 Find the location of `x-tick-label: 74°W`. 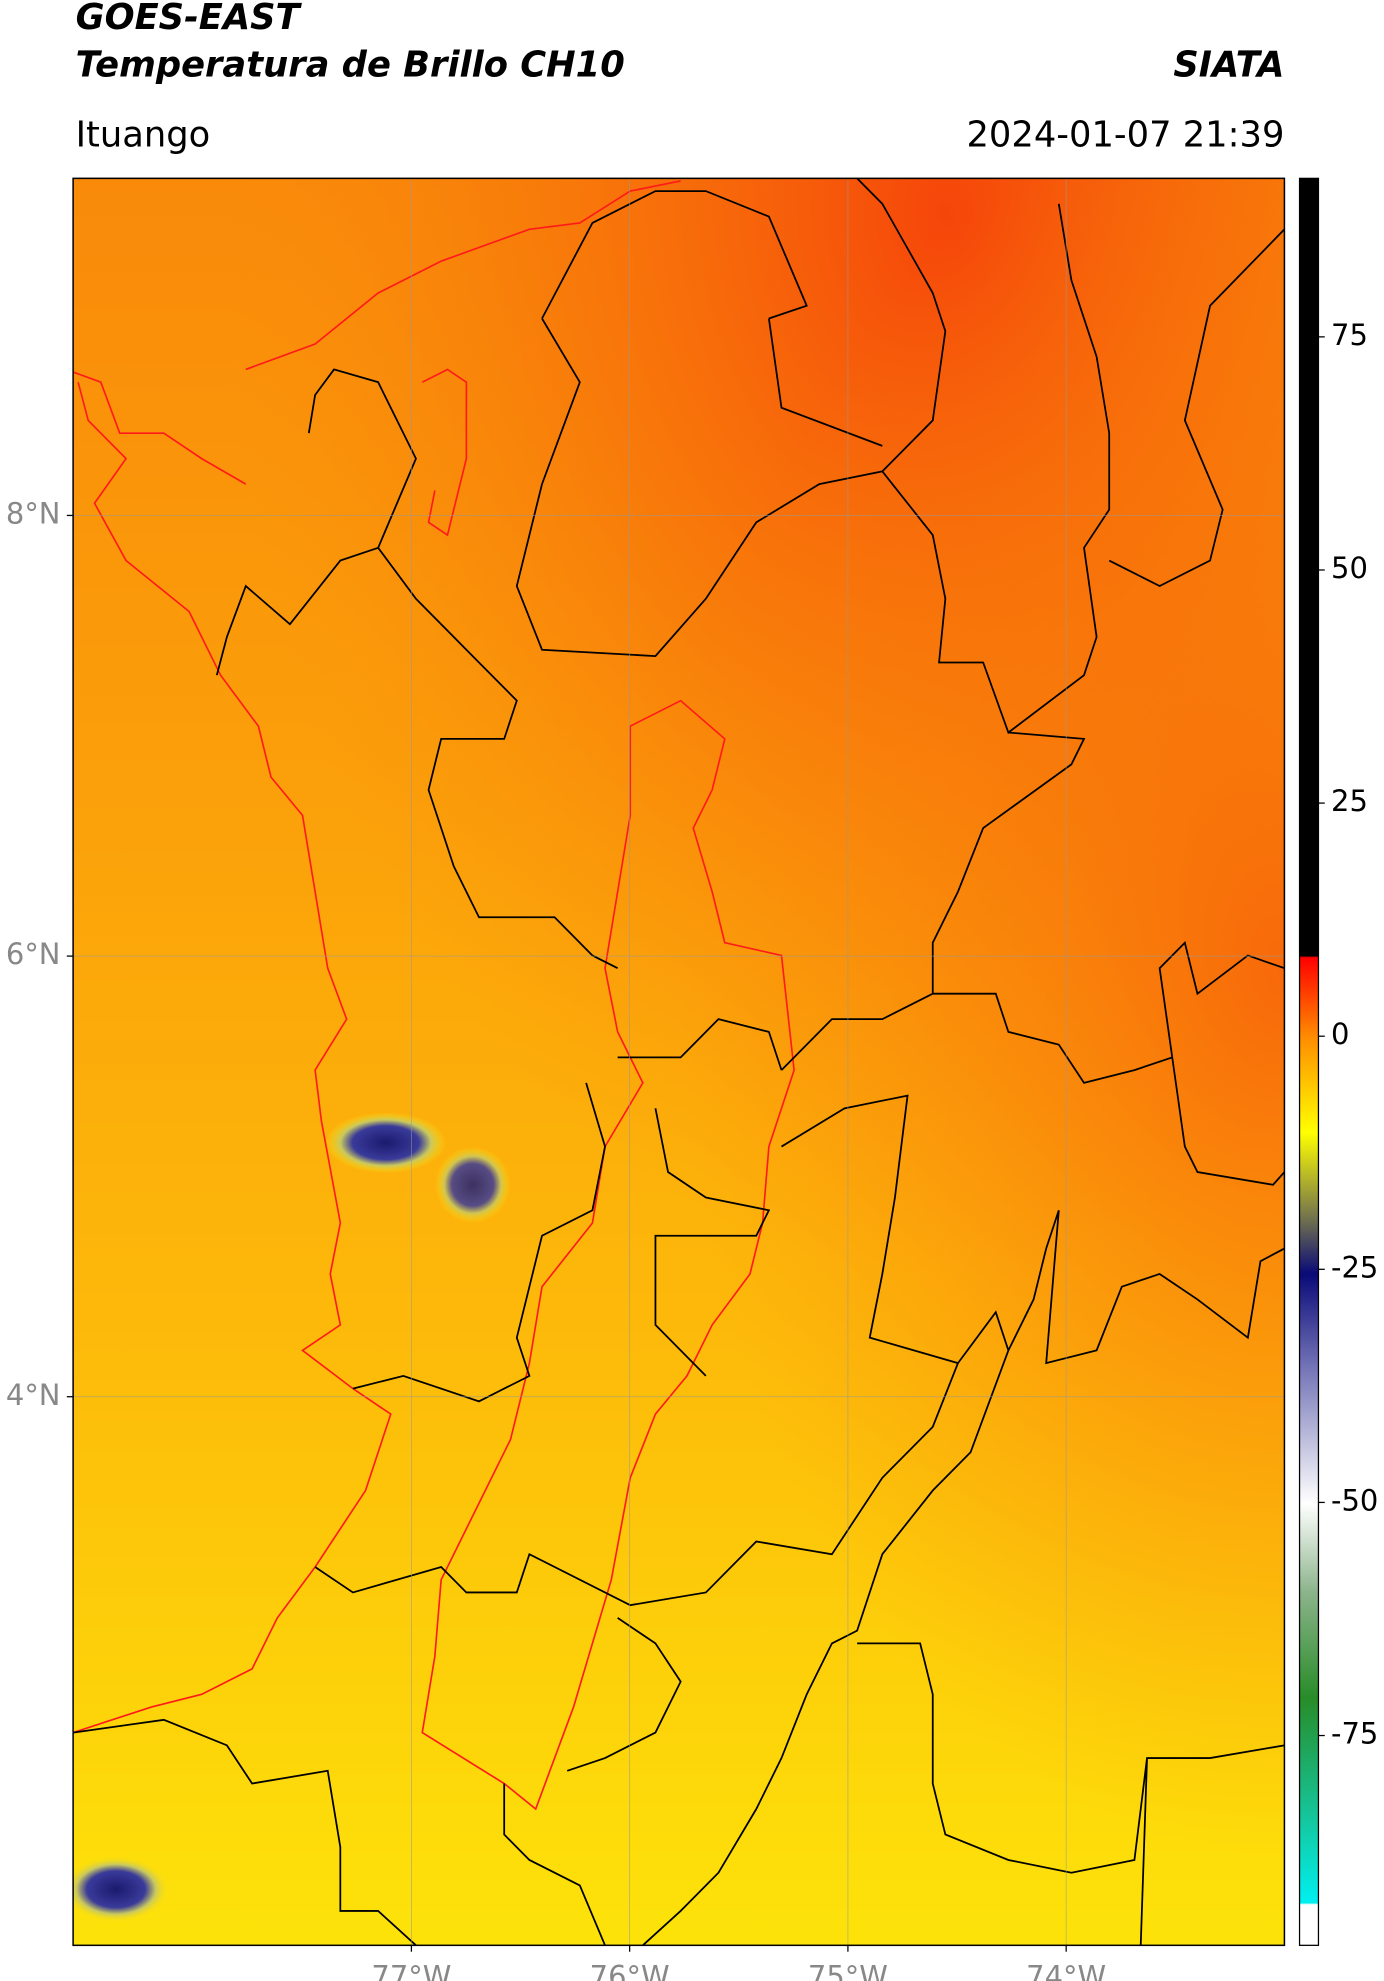

x-tick-label: 74°W is located at coordinates (1066, 1970).